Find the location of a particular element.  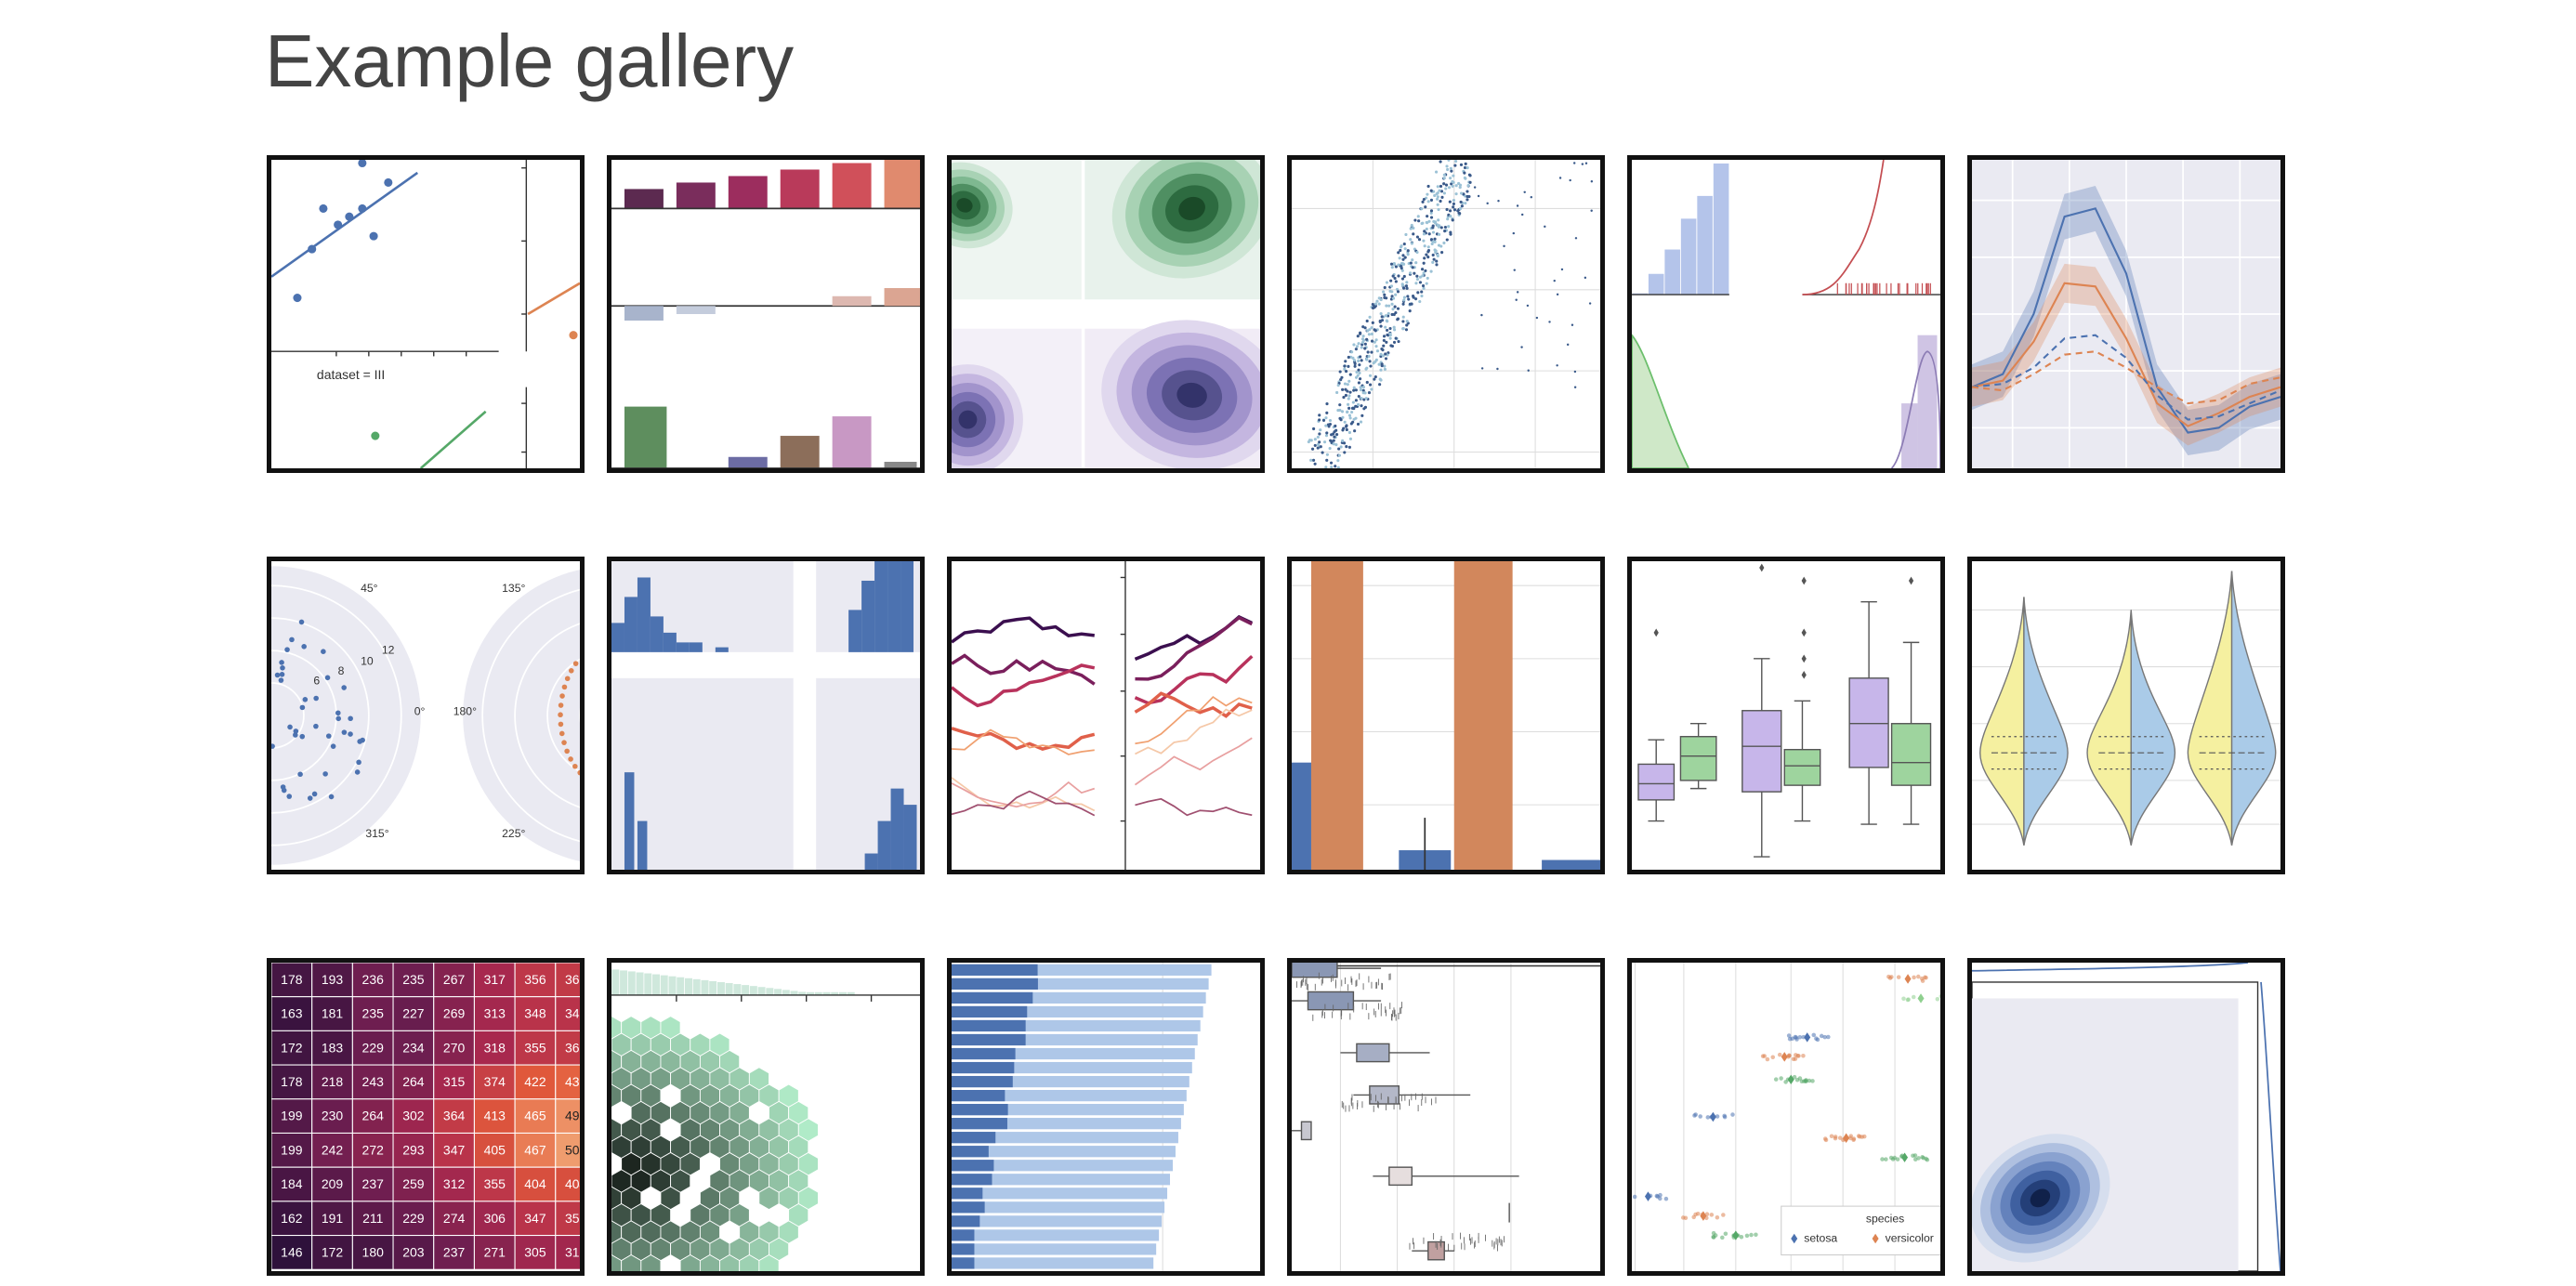

thumbnail-text: 355 is located at coordinates (535, 1047).